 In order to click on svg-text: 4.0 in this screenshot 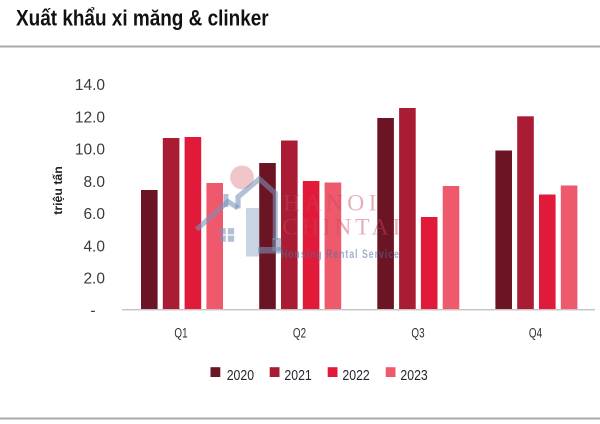, I will do `click(94, 247)`.